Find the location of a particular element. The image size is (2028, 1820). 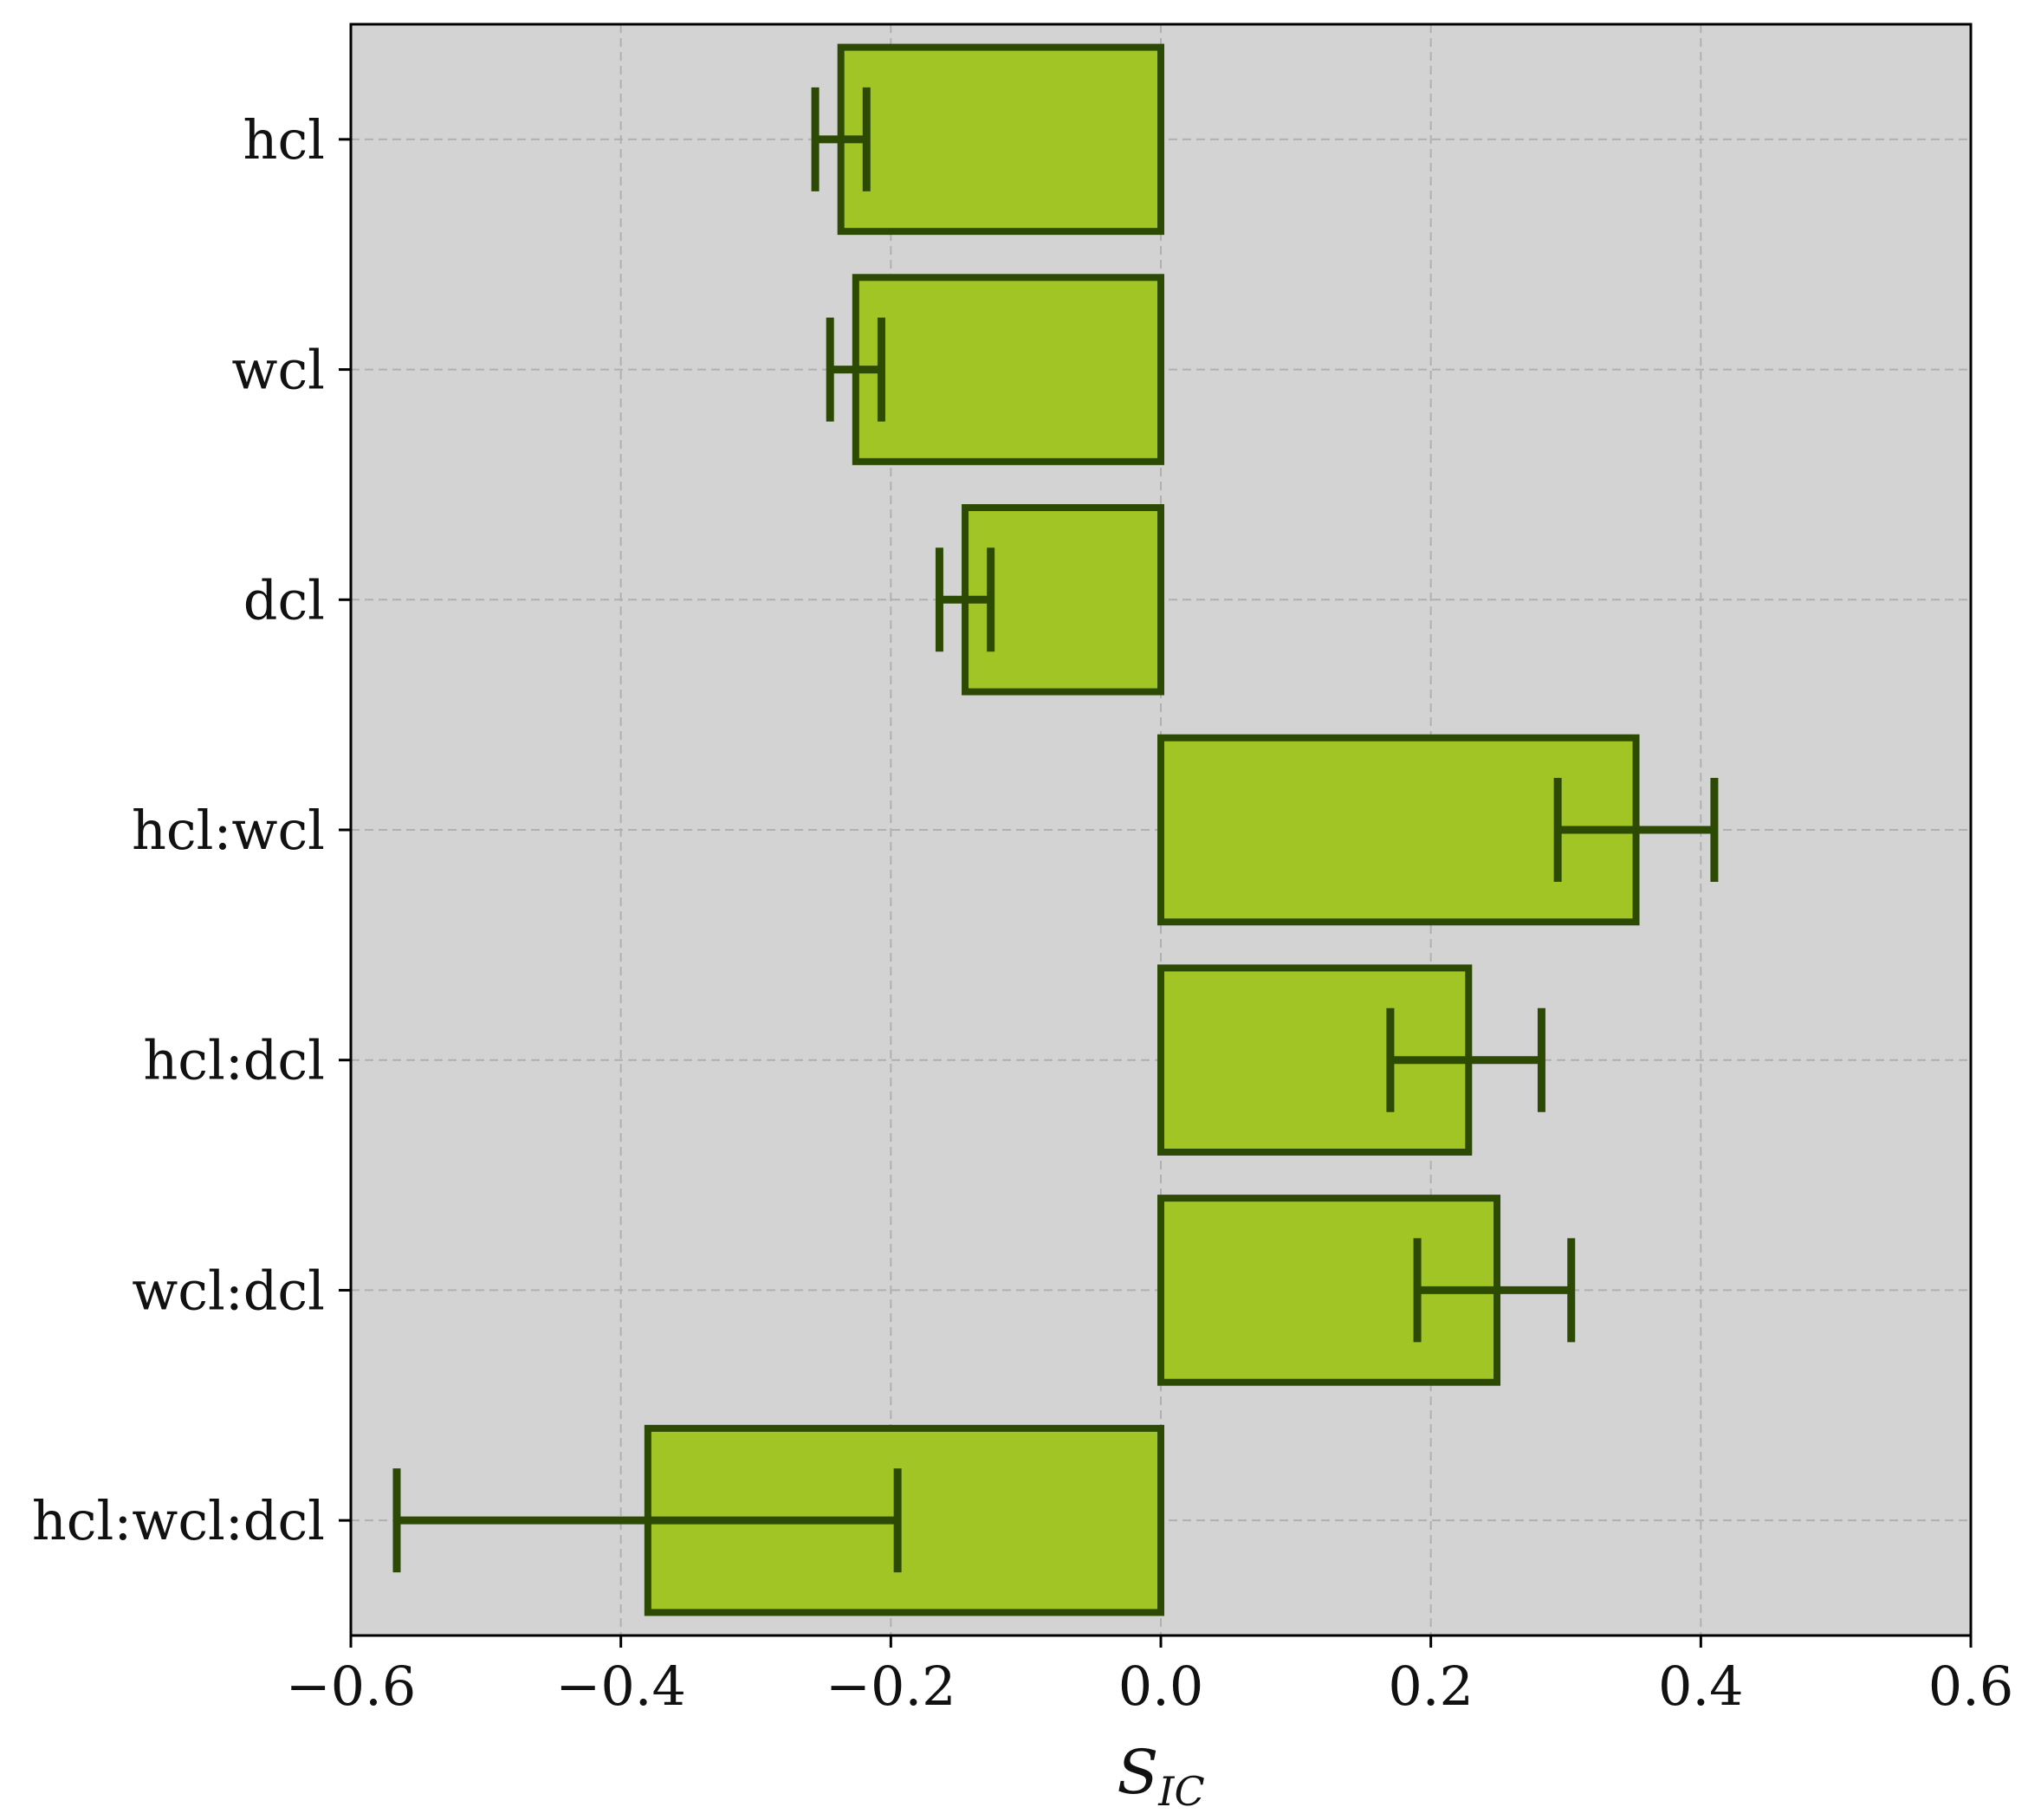

y-tick-label: hcl:dcl is located at coordinates (234, 1060).